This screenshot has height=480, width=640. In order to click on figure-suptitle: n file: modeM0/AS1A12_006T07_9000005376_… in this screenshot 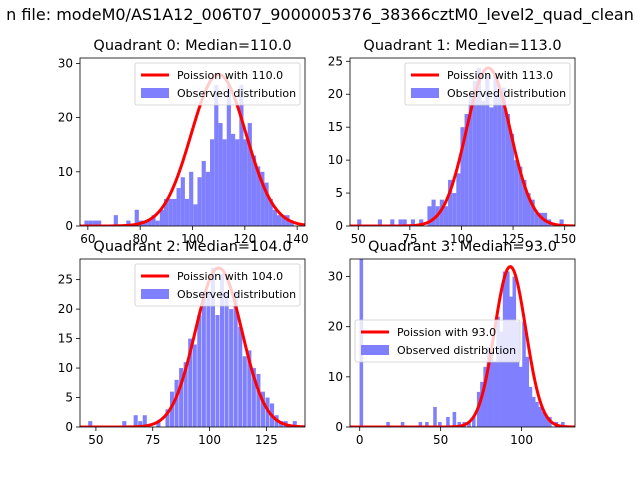, I will do `click(320, 15)`.